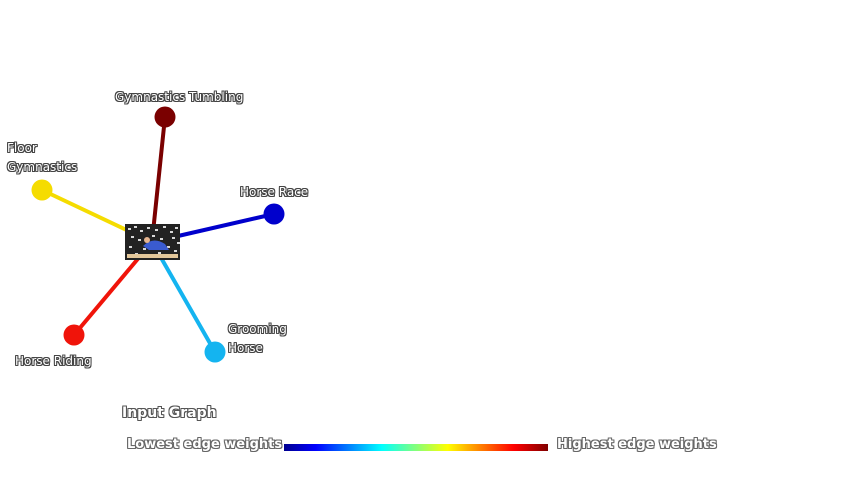 This screenshot has height=480, width=853. I want to click on node-label-line: Gymnastics Tumbling, so click(179, 97).